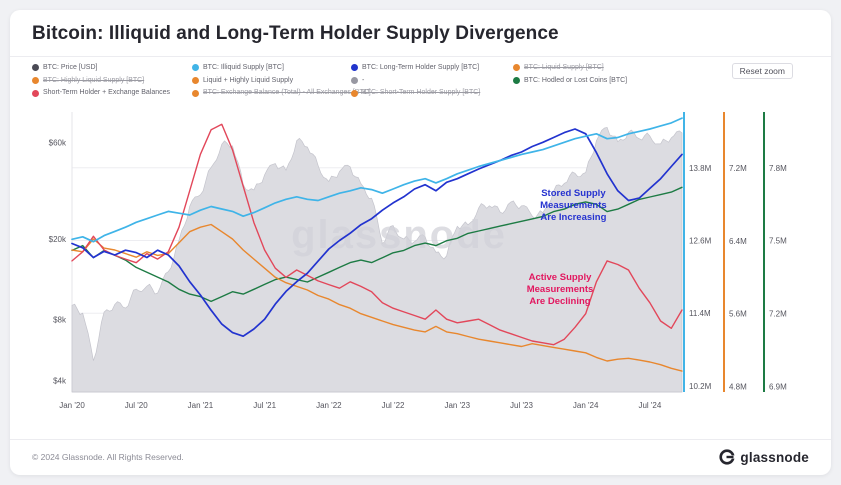  I want to click on svg-text: Jul '24, so click(649, 405).